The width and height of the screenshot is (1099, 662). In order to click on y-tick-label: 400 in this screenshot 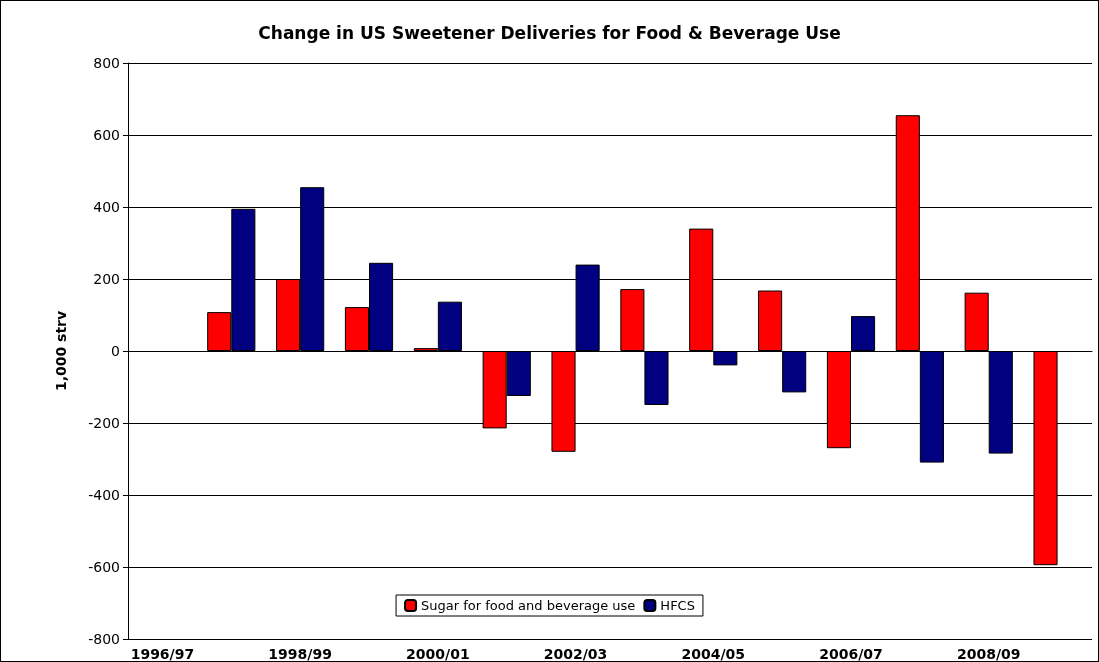, I will do `click(106, 207)`.